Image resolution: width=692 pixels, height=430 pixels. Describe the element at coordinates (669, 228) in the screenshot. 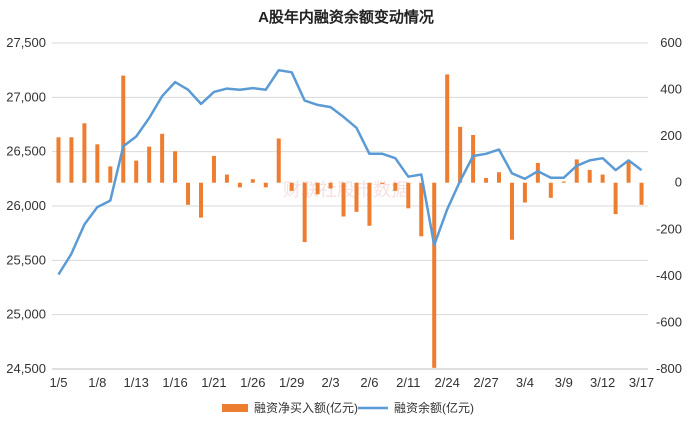

I see `right-axis-tick-label: -200` at that location.